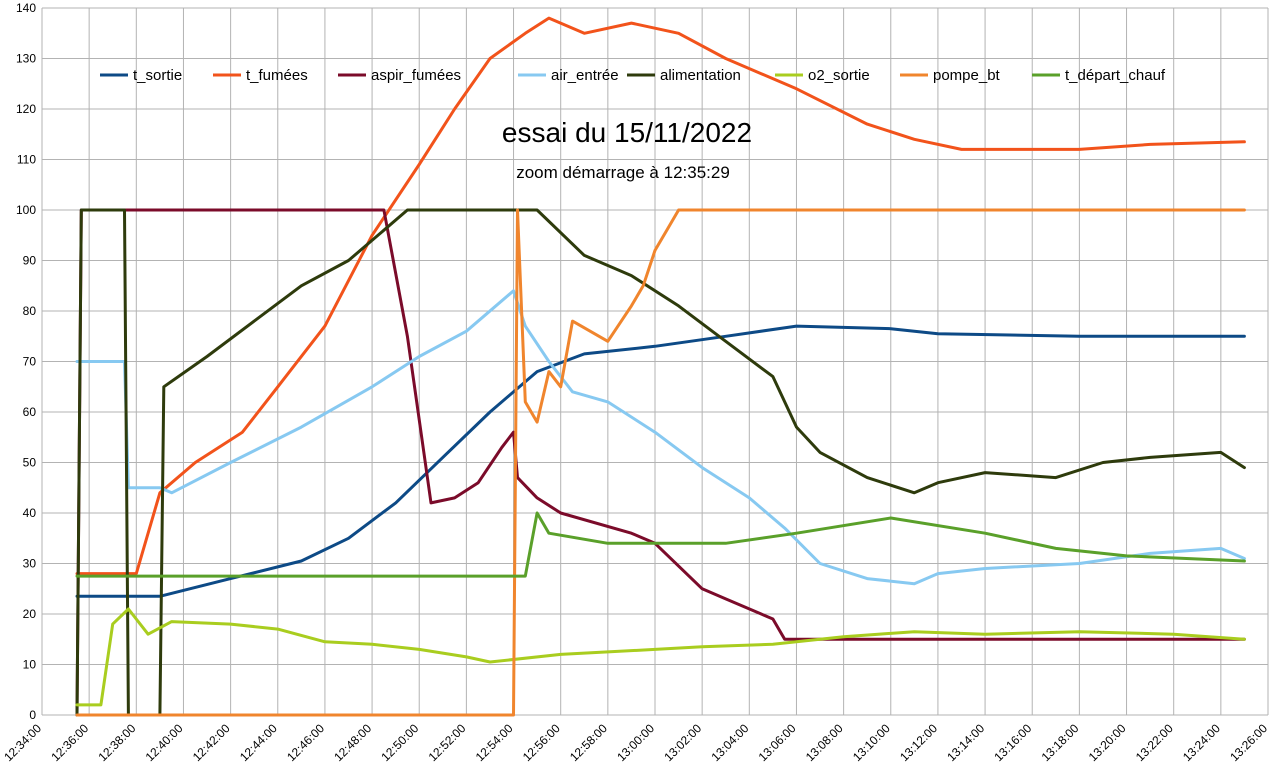 Image resolution: width=1279 pixels, height=775 pixels. What do you see at coordinates (700, 75) in the screenshot?
I see `legend-label: alimentation` at bounding box center [700, 75].